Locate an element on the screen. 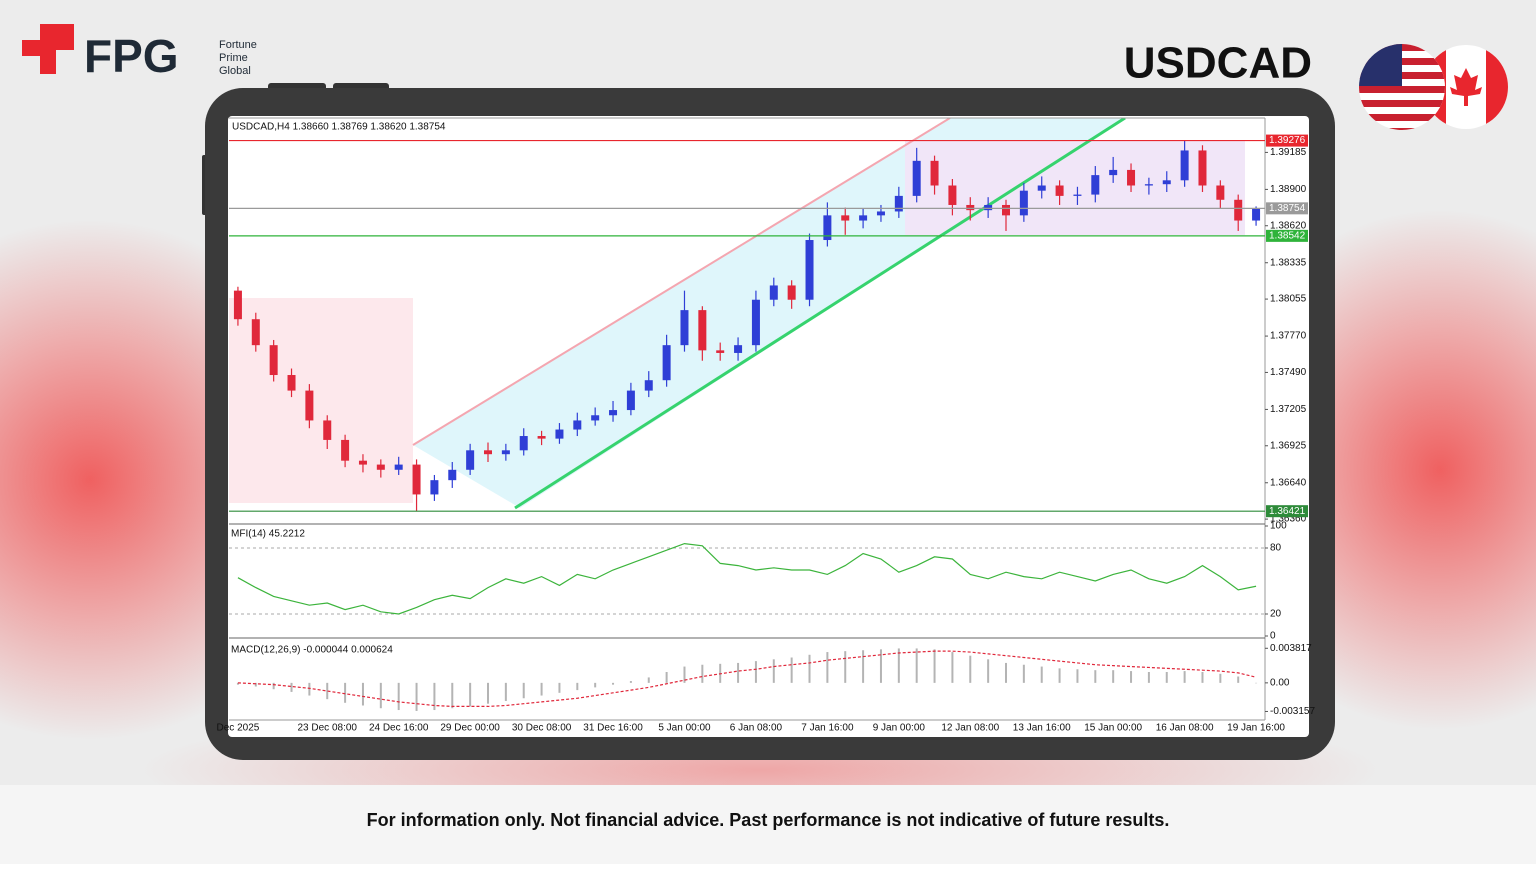 This screenshot has width=1536, height=869. x-tick-label: 31 Dec 16:00 is located at coordinates (613, 728).